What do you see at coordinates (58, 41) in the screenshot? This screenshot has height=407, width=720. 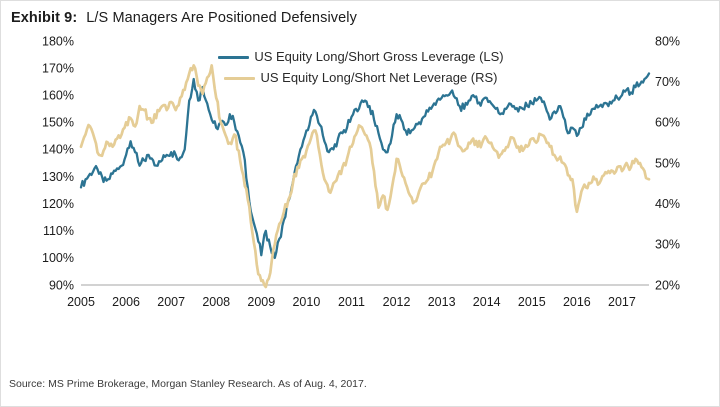 I see `left-axis-tick-label: 180%` at bounding box center [58, 41].